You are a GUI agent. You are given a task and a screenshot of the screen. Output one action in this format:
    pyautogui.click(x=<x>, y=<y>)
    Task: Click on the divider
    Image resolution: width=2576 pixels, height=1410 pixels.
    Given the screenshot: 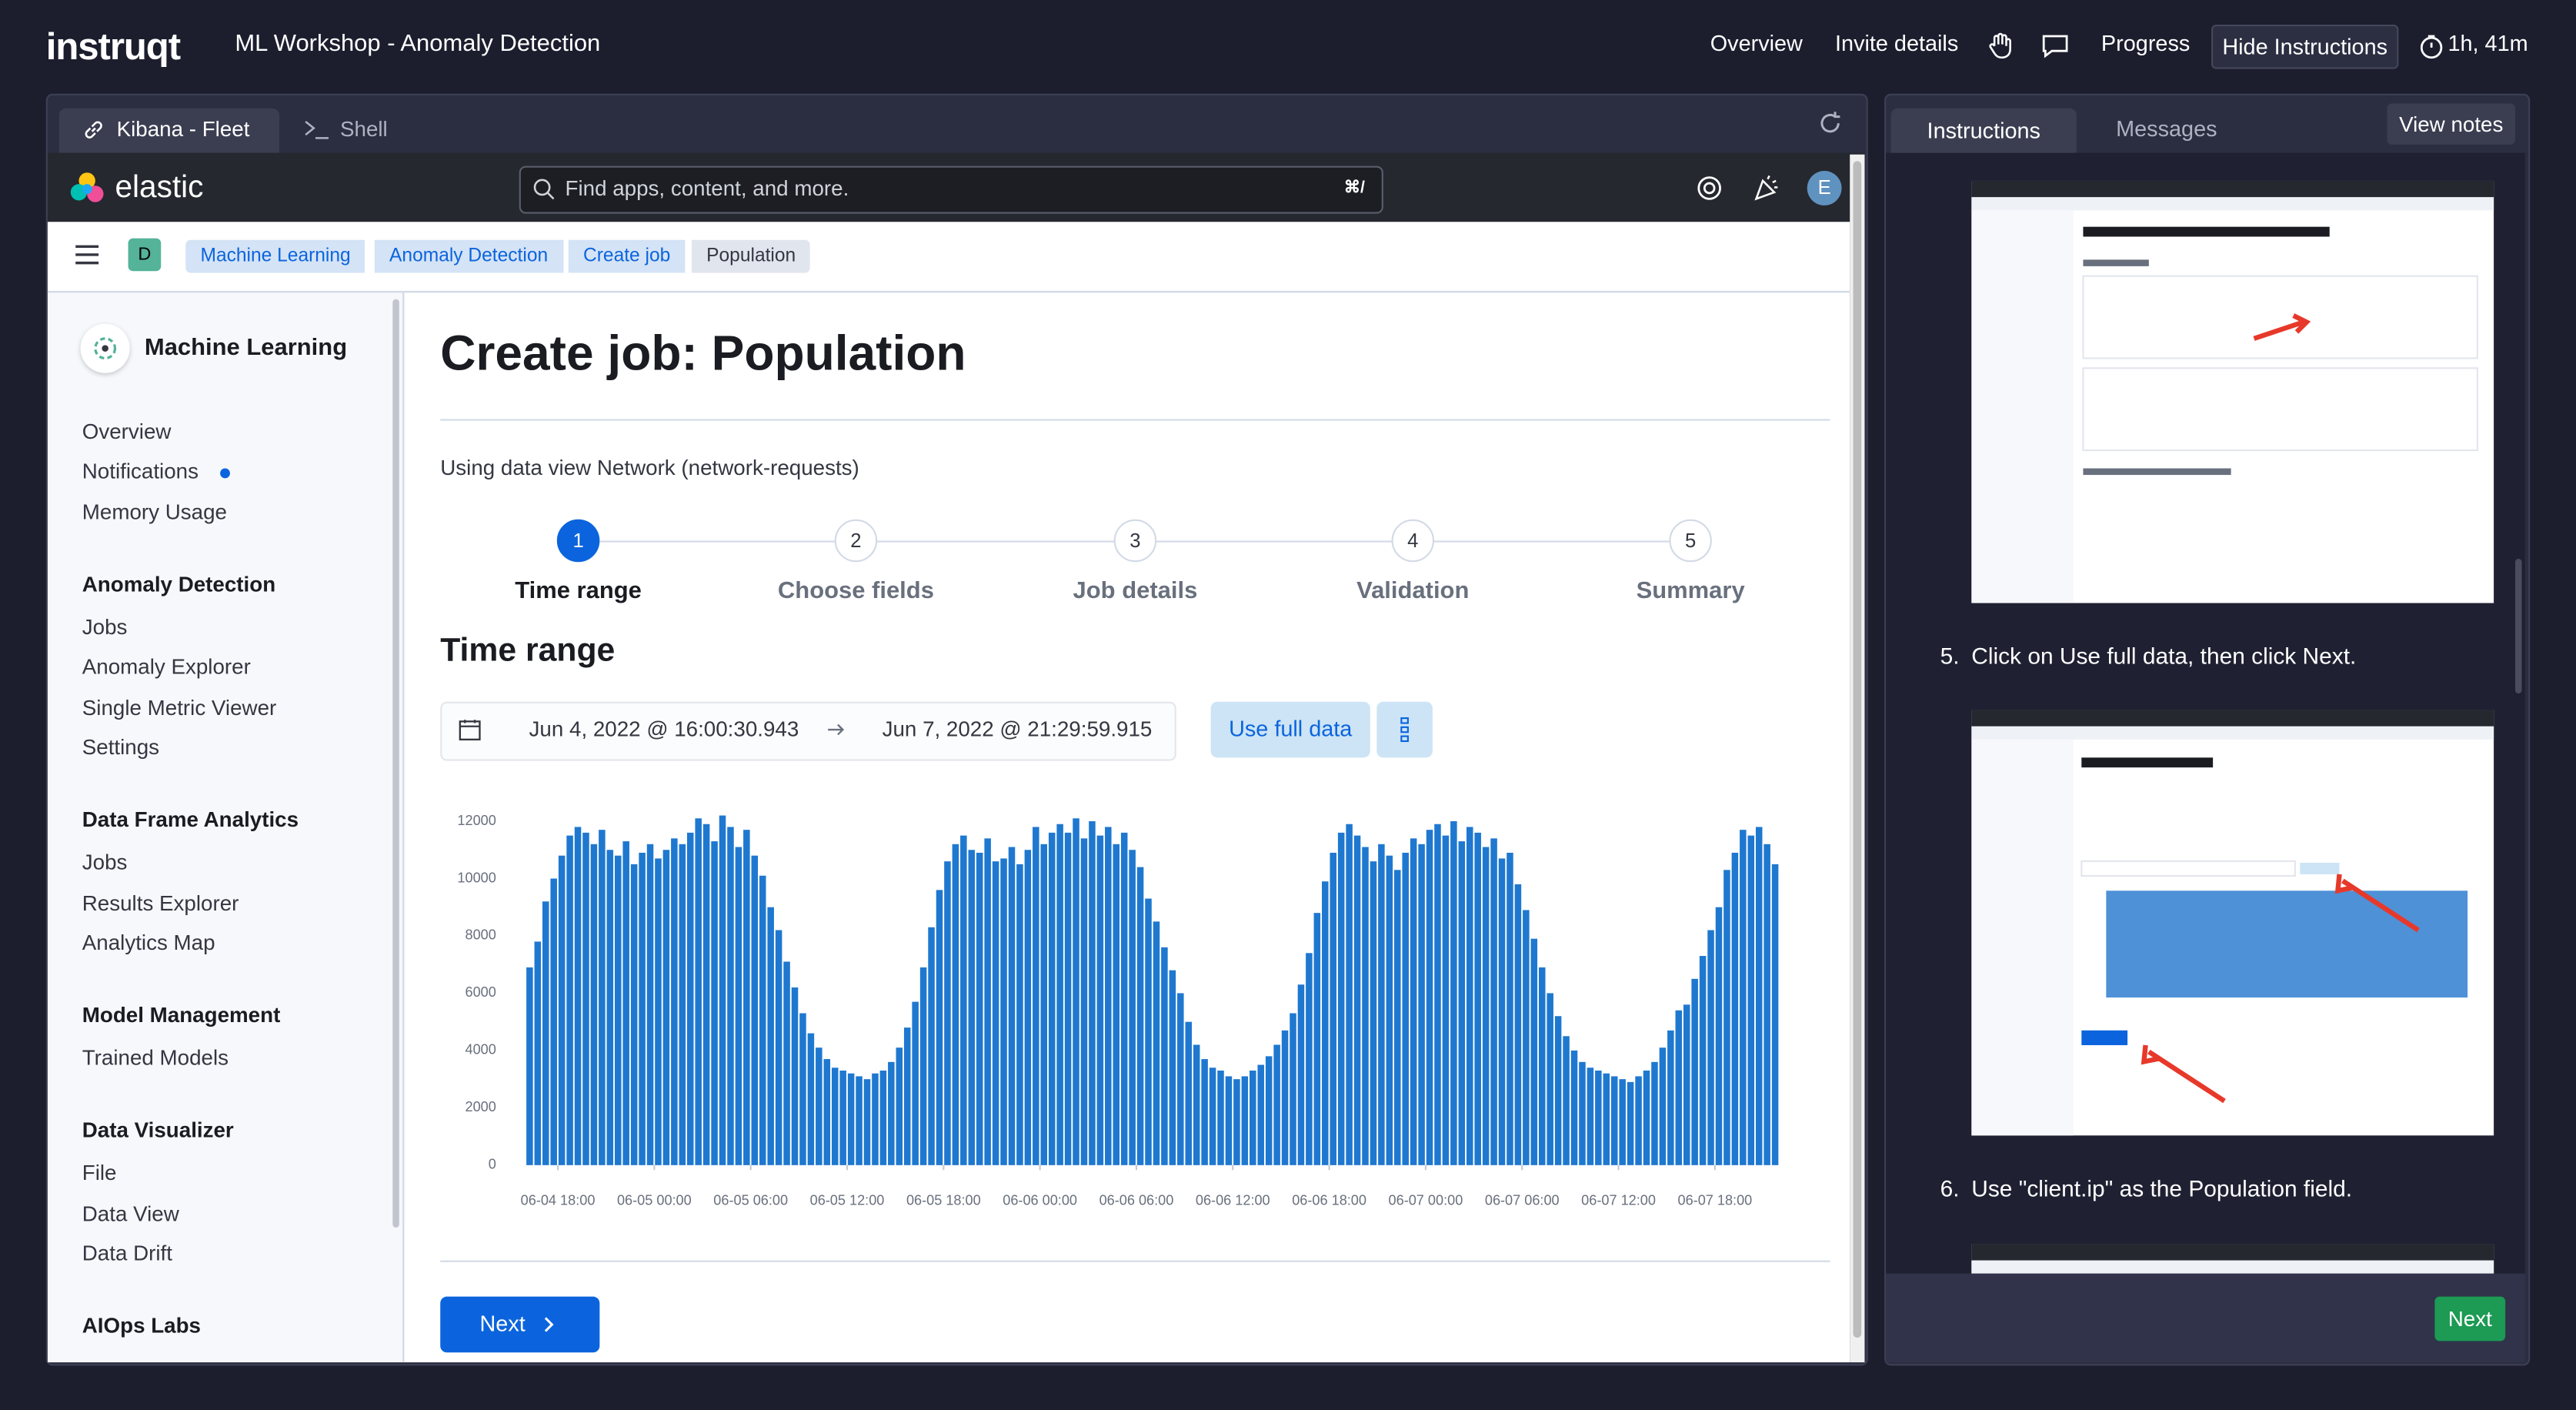 What is the action you would take?
    pyautogui.click(x=1135, y=420)
    